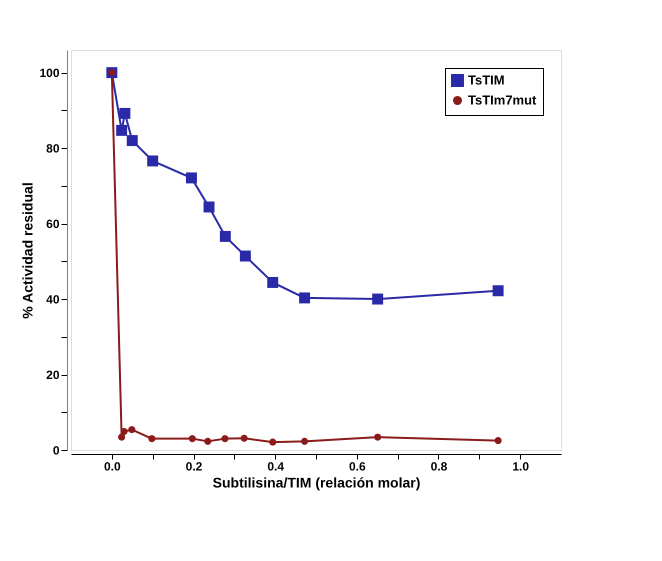 Image resolution: width=662 pixels, height=561 pixels. Describe the element at coordinates (439, 467) in the screenshot. I see `x-tick-label: 0.8` at that location.